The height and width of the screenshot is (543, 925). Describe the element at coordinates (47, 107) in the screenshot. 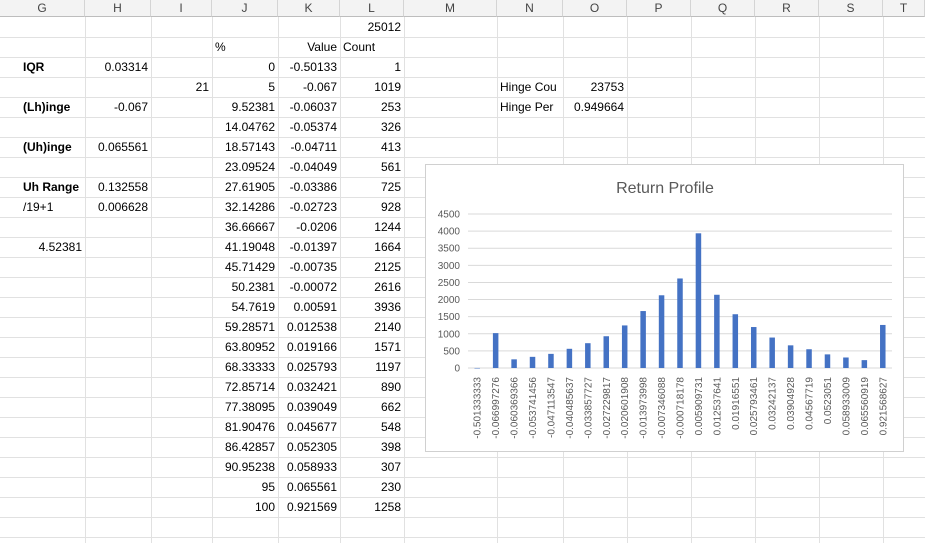

I see `cell-lhinge-label: (Lh)inge` at that location.